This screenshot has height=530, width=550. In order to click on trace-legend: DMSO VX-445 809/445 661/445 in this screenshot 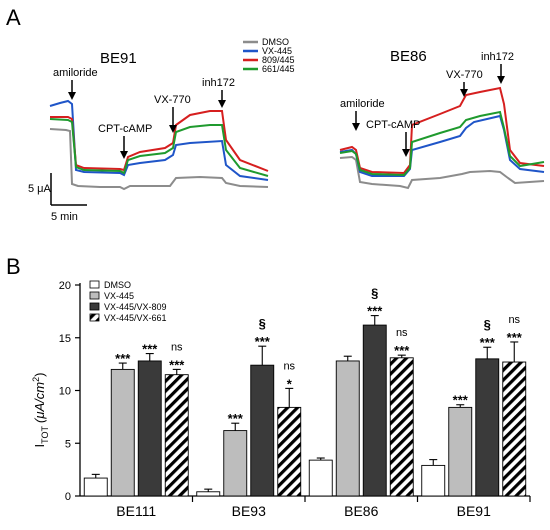, I will do `click(269, 55)`.